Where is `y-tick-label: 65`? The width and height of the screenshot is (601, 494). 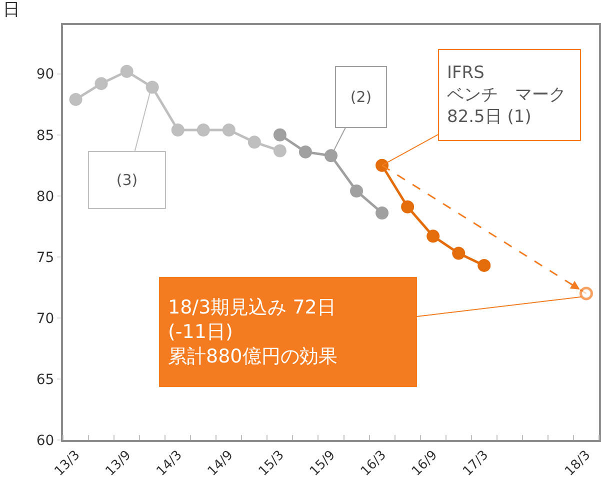 y-tick-label: 65 is located at coordinates (45, 380).